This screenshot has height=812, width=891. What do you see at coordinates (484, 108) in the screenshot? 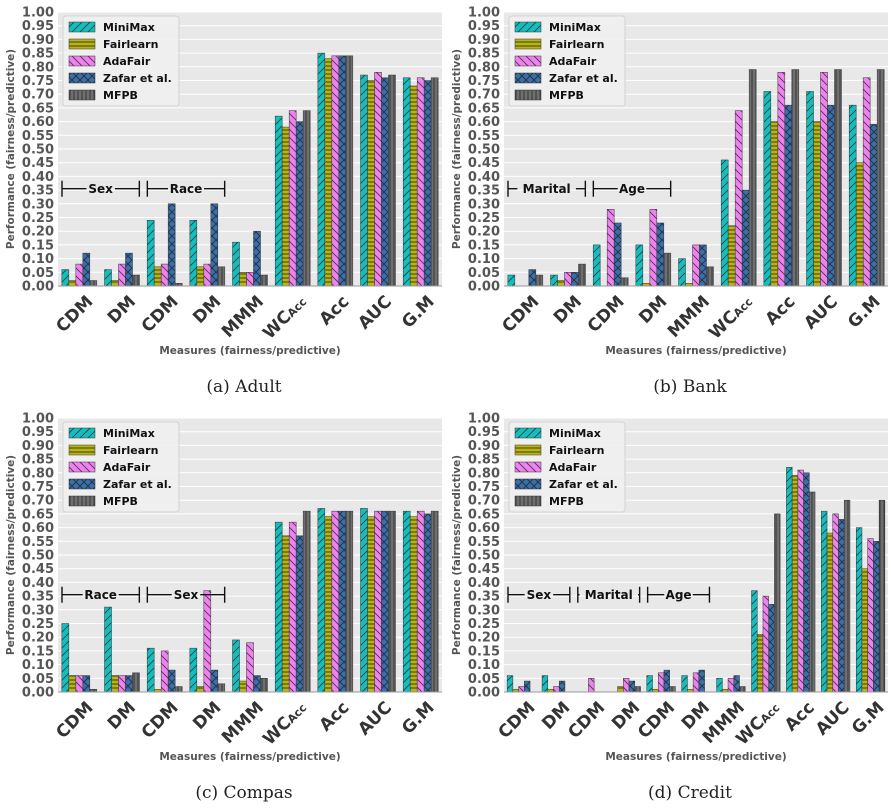
I see `y-tick-label: 0.65` at bounding box center [484, 108].